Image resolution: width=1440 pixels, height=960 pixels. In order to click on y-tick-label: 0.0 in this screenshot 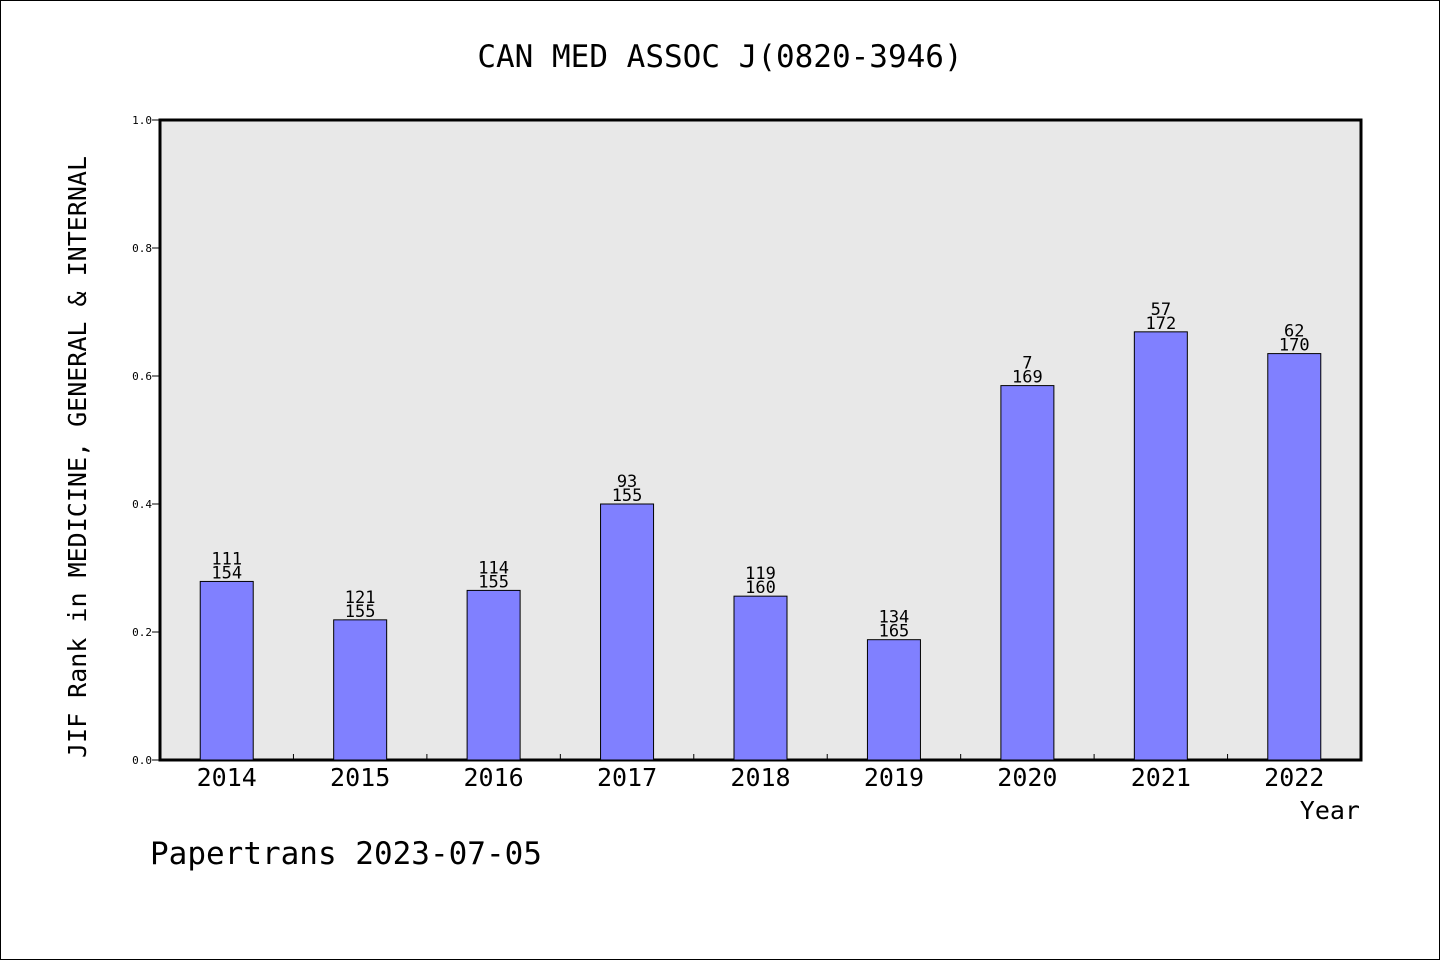, I will do `click(142, 760)`.